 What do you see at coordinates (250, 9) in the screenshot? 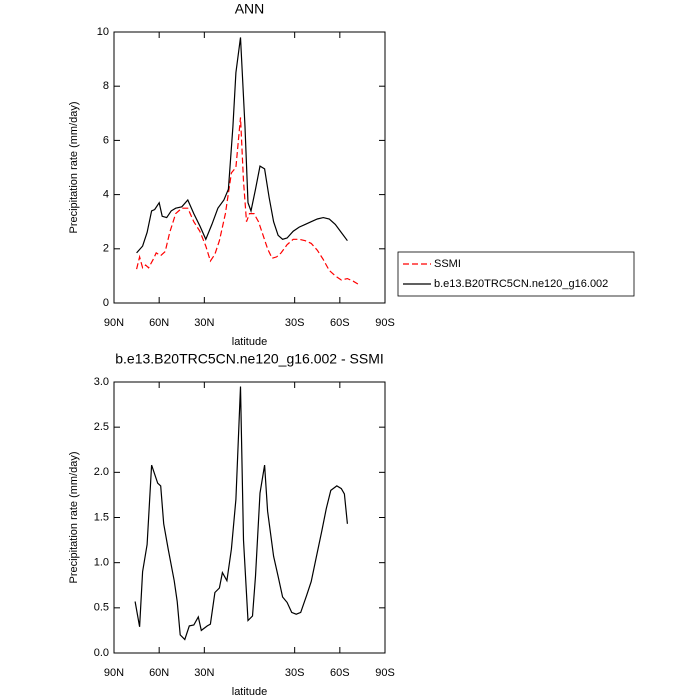
I see `chart-title: ANN` at bounding box center [250, 9].